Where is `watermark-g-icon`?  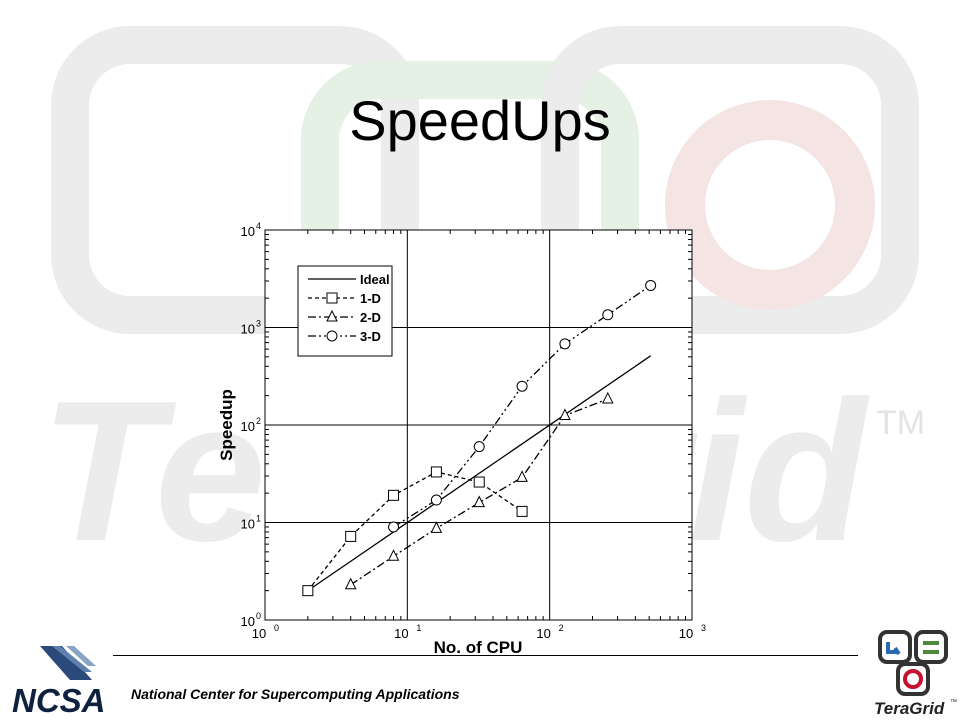 watermark-g-icon is located at coordinates (770, 205).